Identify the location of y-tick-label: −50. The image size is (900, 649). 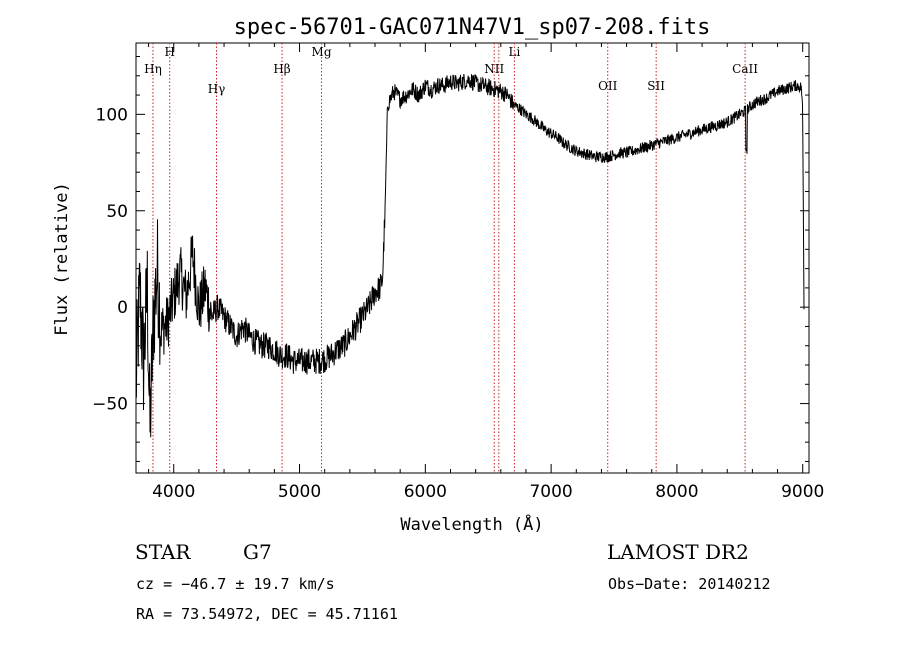
(110, 405).